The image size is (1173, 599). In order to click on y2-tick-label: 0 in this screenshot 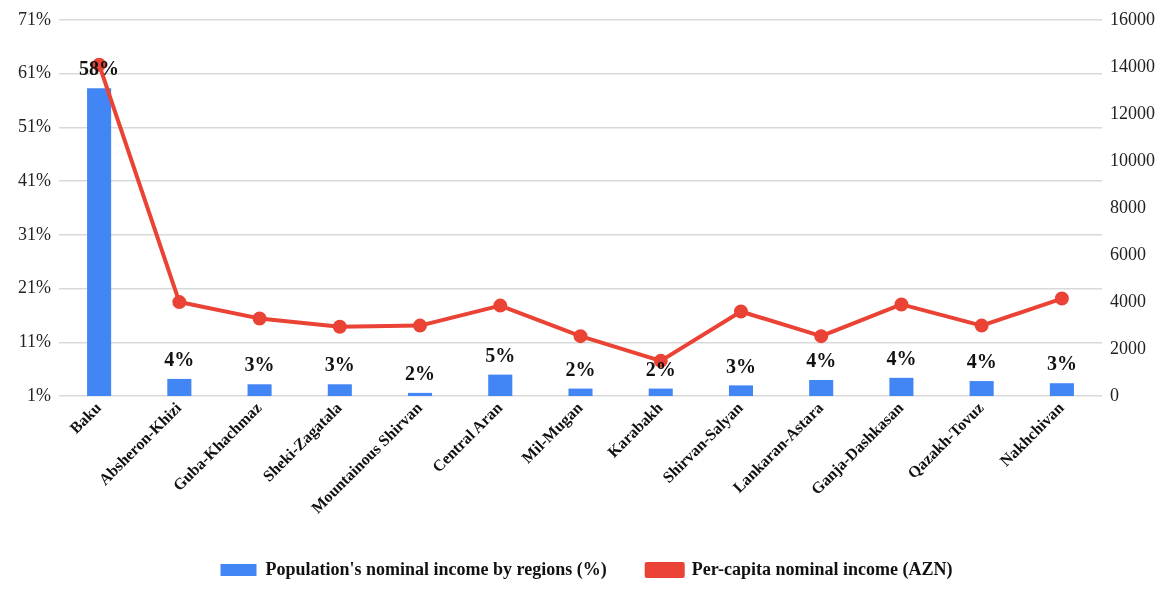, I will do `click(1114, 394)`.